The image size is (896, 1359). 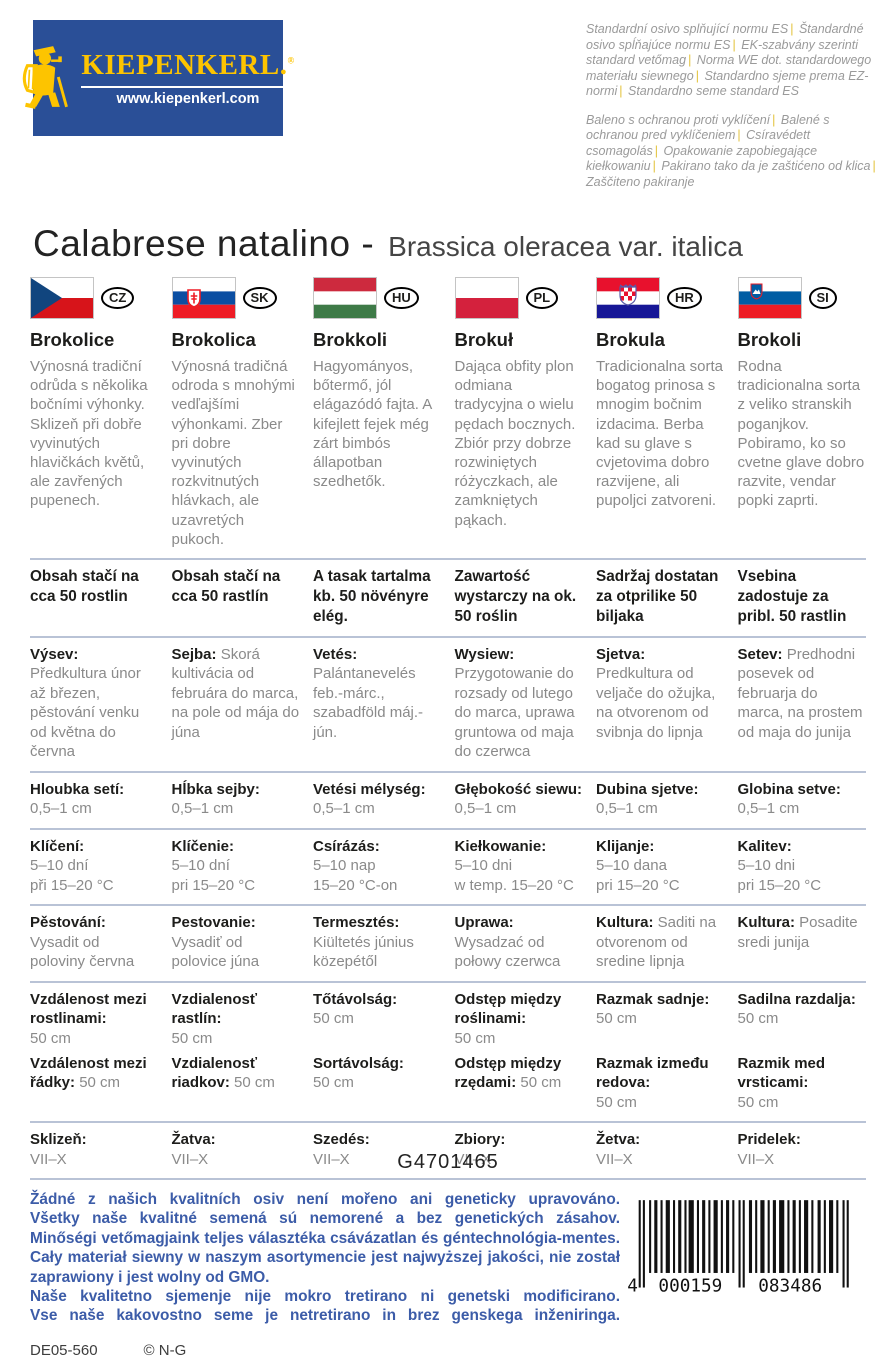 I want to click on crop-name-si: Brokoli, so click(x=769, y=339).